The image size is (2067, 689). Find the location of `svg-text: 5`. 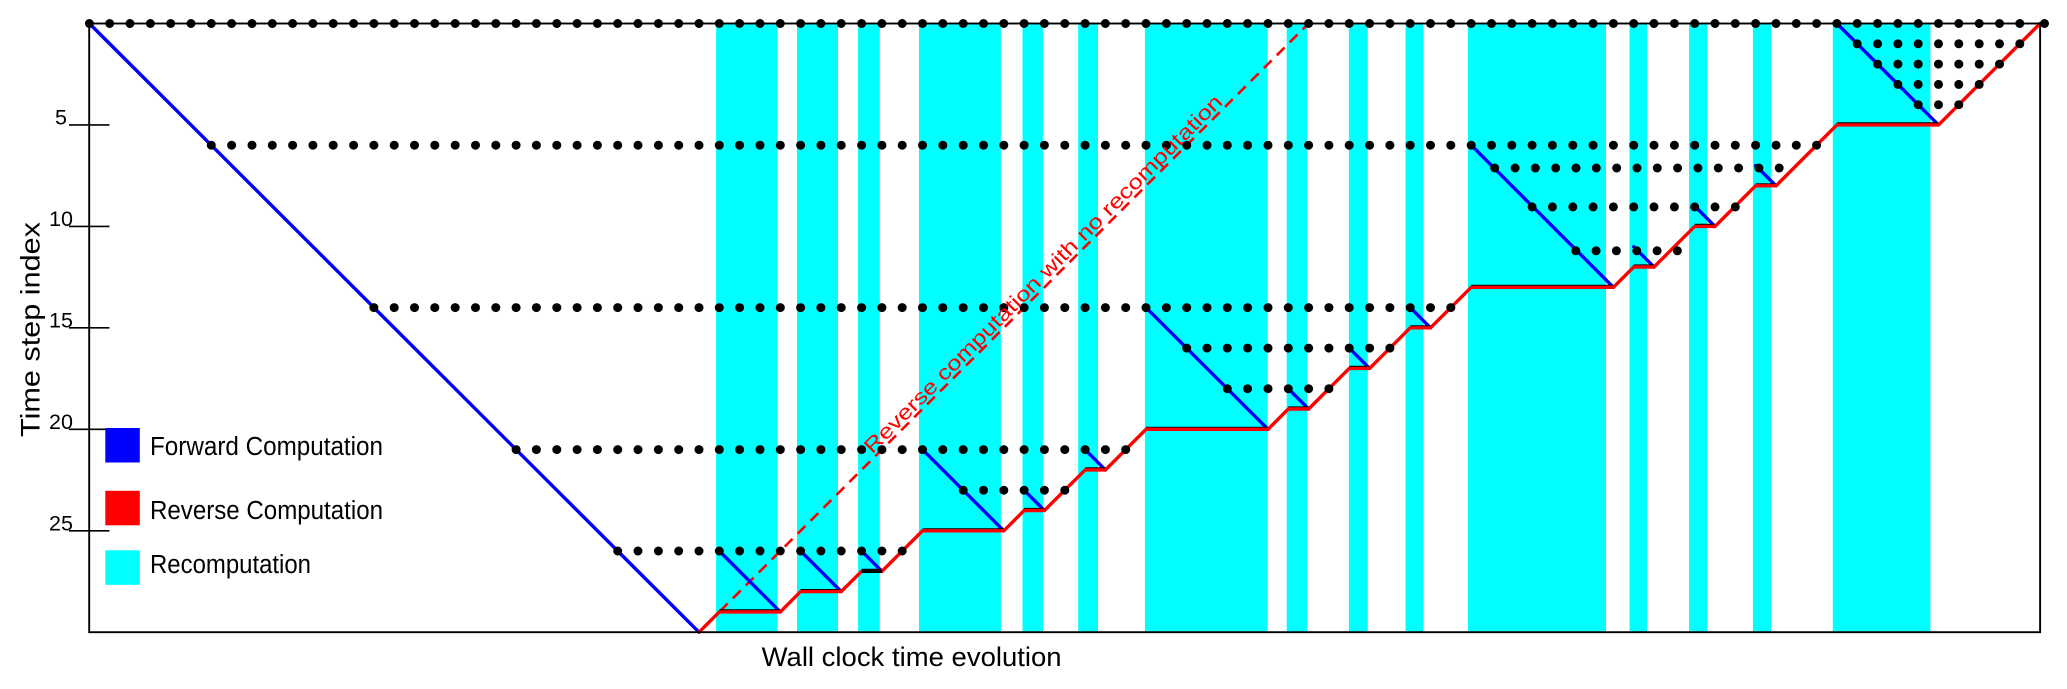

svg-text: 5 is located at coordinates (61, 117).